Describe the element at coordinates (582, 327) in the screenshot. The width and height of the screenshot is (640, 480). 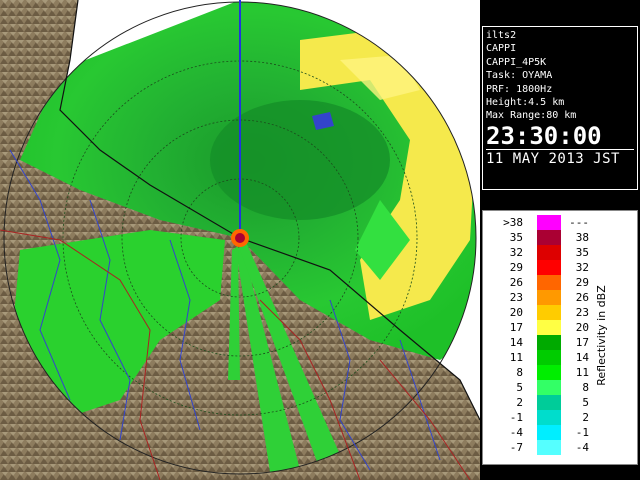
I see `legend-row-high: 20` at that location.